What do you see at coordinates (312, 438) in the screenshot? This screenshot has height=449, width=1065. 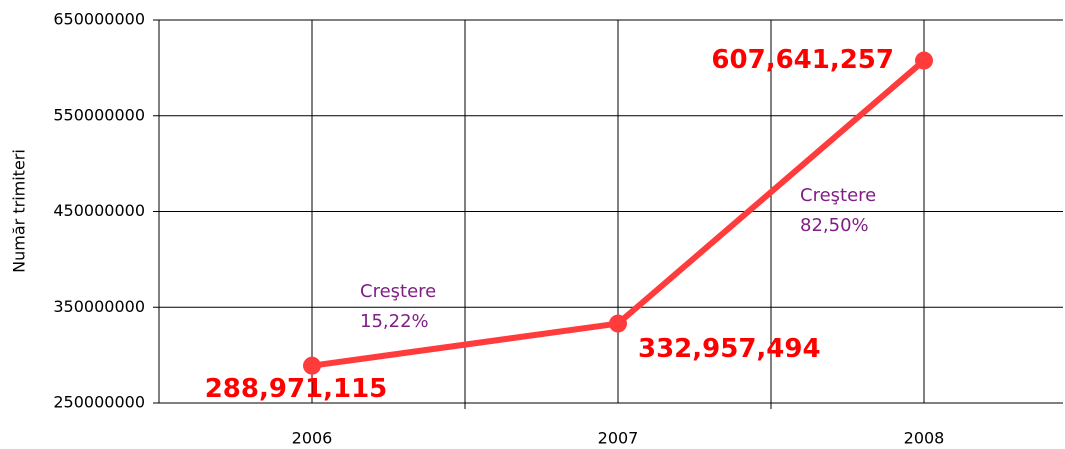 I see `x-tick-label: 2006` at bounding box center [312, 438].